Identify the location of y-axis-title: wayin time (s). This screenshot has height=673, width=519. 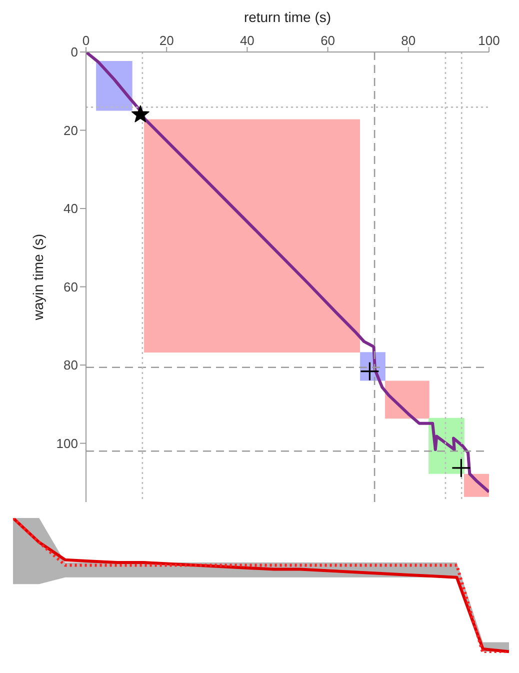
(38, 278).